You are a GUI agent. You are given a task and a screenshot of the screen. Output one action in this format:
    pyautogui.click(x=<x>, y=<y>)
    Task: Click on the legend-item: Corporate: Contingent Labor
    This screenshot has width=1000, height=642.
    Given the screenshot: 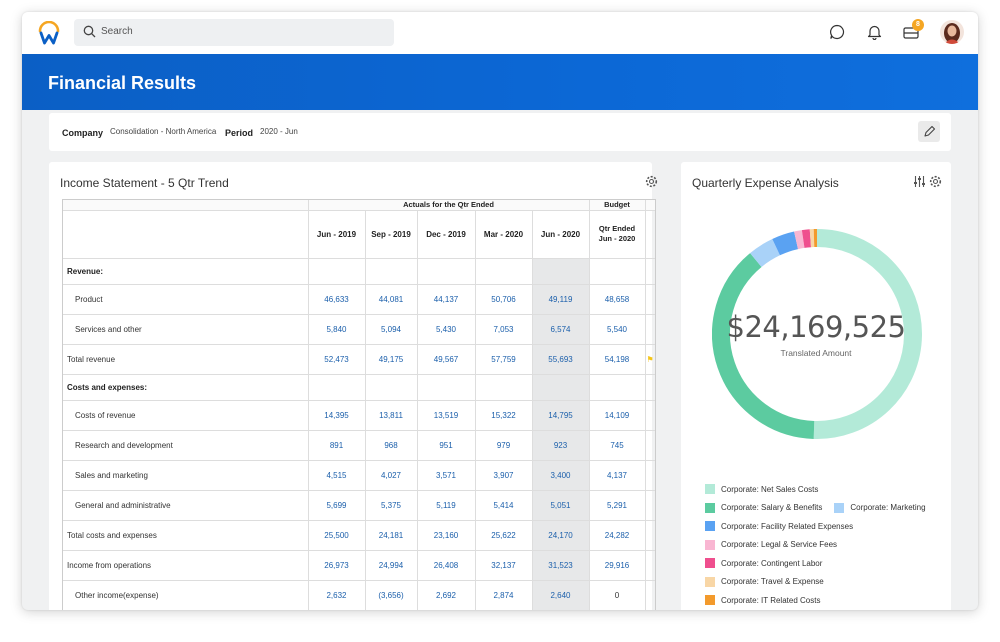 What is the action you would take?
    pyautogui.click(x=763, y=563)
    